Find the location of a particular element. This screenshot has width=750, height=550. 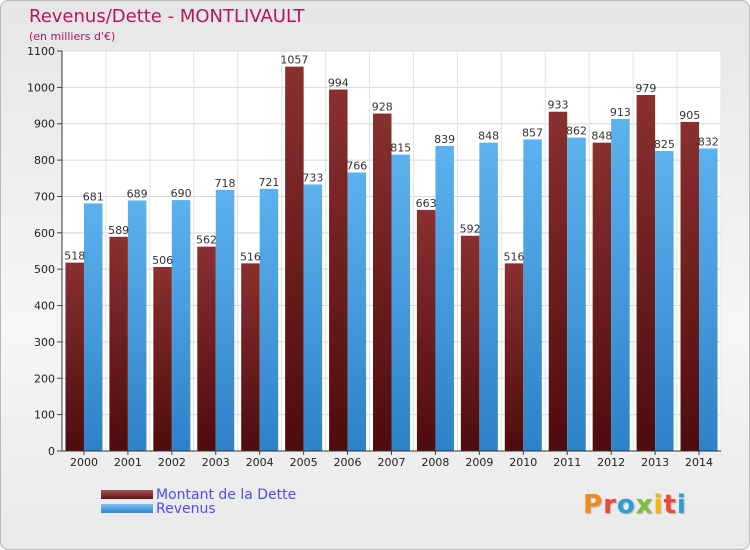

value-label: 562 is located at coordinates (206, 240).